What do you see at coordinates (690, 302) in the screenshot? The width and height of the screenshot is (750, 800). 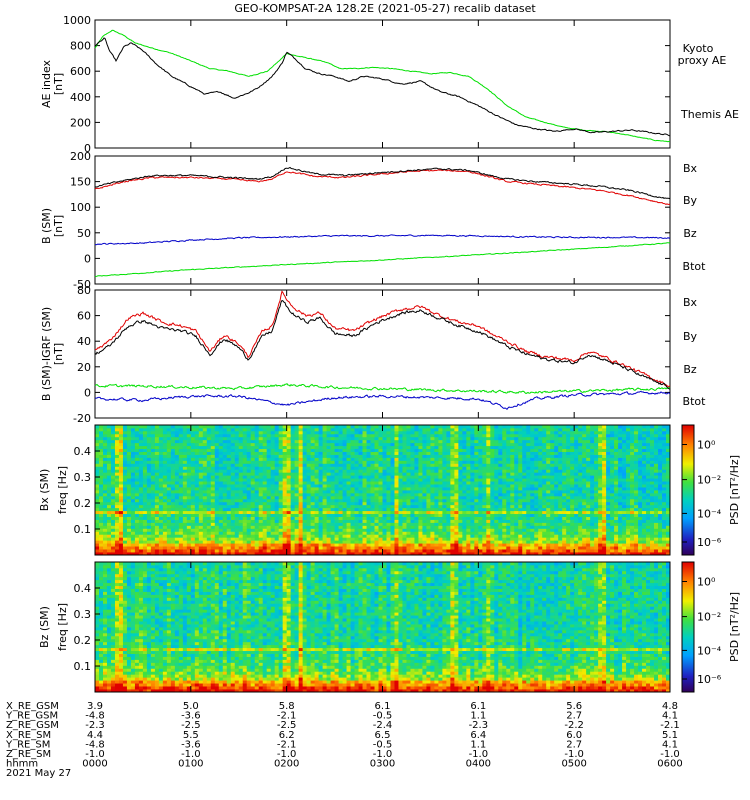 I see `legend-igrf-bx: Bx` at bounding box center [690, 302].